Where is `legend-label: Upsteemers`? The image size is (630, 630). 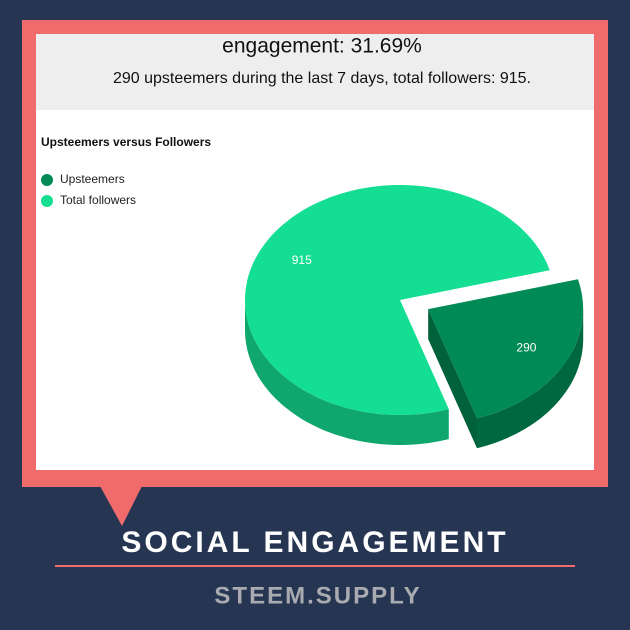
legend-label: Upsteemers is located at coordinates (92, 179).